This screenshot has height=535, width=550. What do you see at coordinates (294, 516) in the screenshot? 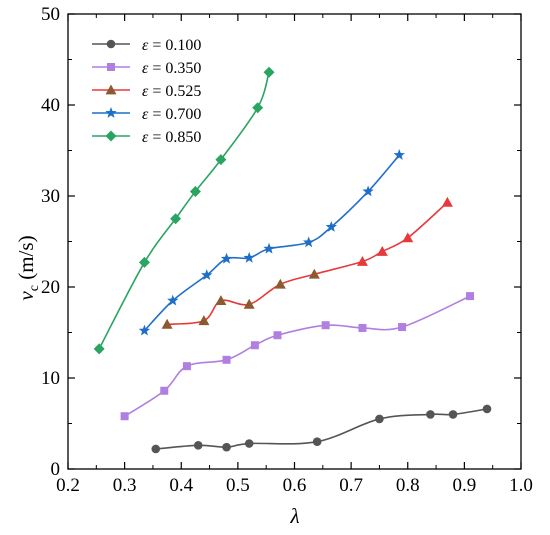
I see `x-axis-label: λ` at bounding box center [294, 516].